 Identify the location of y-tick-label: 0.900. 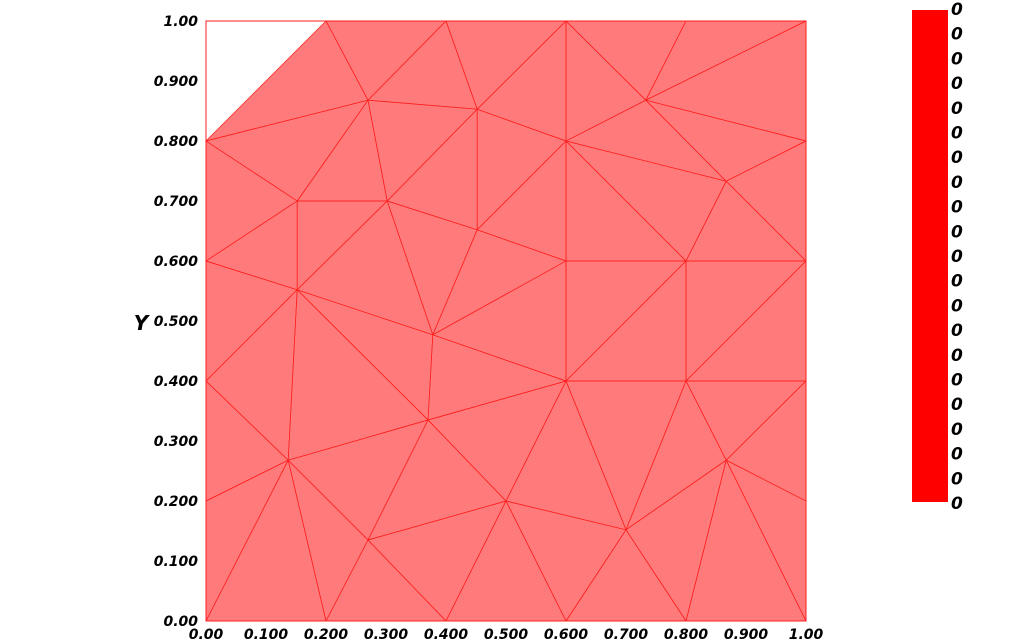
(176, 82).